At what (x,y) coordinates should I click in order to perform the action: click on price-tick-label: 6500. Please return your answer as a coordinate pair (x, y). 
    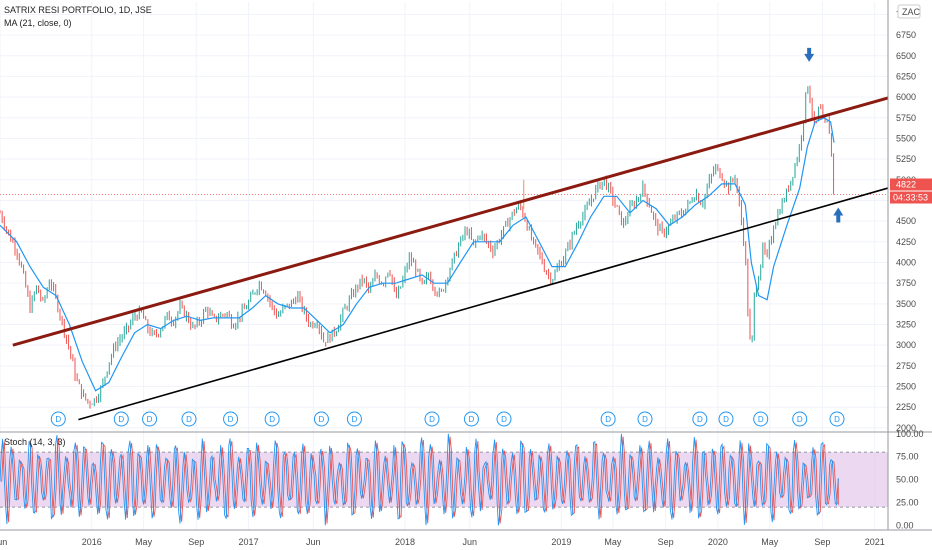
    Looking at the image, I should click on (906, 56).